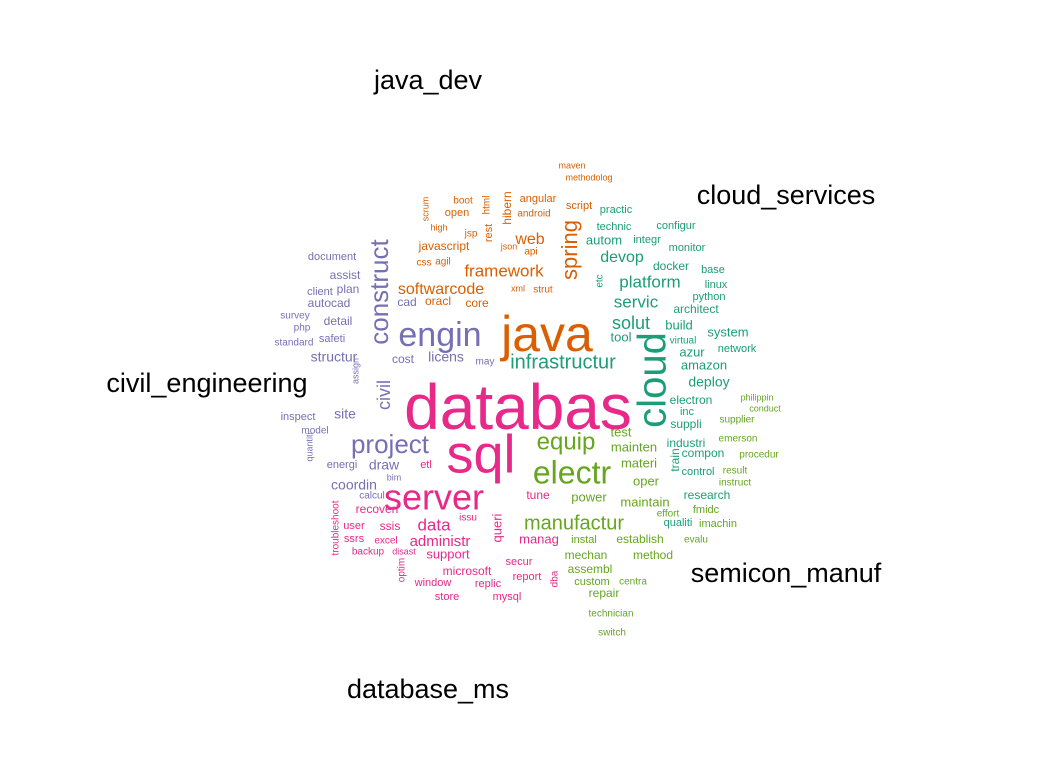  What do you see at coordinates (402, 570) in the screenshot?
I see `word-optim: optim` at bounding box center [402, 570].